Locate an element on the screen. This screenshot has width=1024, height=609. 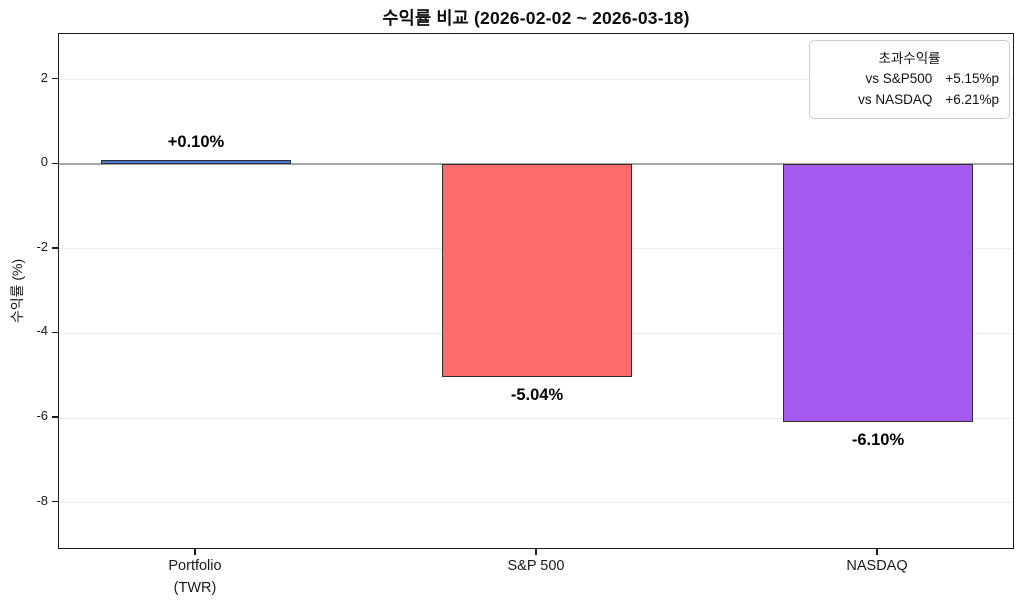
bar-value-label-portfolio-twr: +0.10% is located at coordinates (196, 142).